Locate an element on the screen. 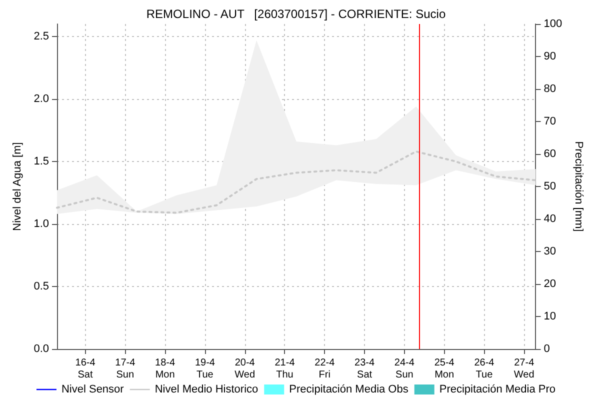 The image size is (592, 402). y2-tick-label: 90 is located at coordinates (550, 56).